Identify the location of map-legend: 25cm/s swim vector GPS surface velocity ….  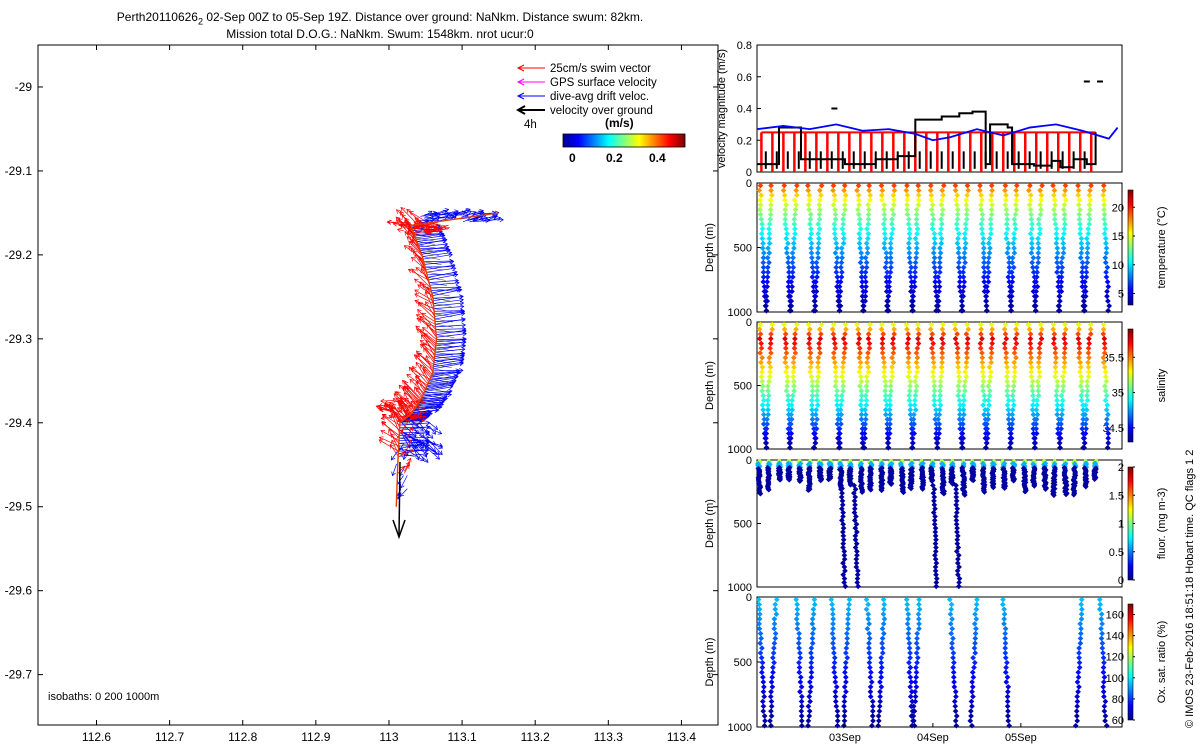
(600, 114).